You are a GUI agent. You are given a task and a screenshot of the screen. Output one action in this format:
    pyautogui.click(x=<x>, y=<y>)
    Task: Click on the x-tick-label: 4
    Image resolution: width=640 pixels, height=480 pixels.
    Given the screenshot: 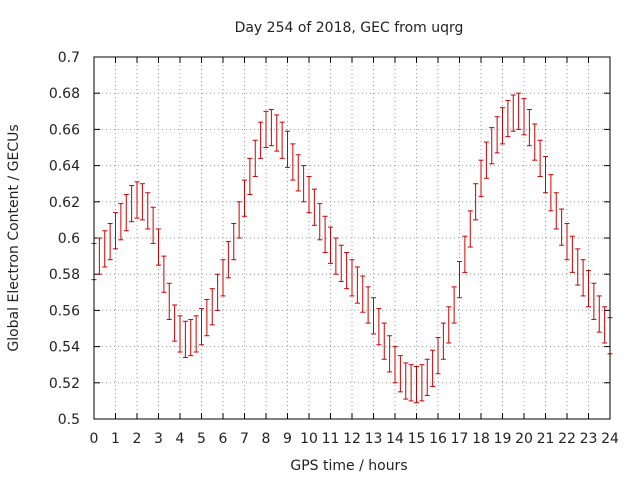 What is the action you would take?
    pyautogui.click(x=180, y=439)
    